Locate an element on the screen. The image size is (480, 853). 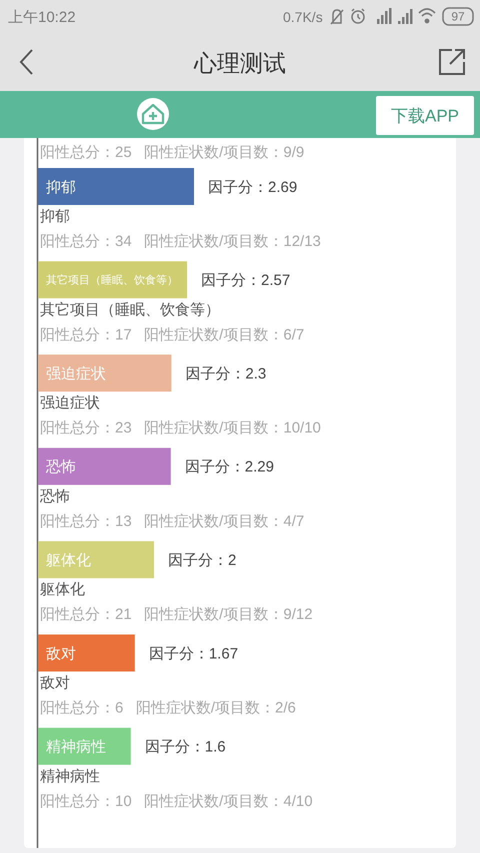
text: 97 is located at coordinates (458, 17).